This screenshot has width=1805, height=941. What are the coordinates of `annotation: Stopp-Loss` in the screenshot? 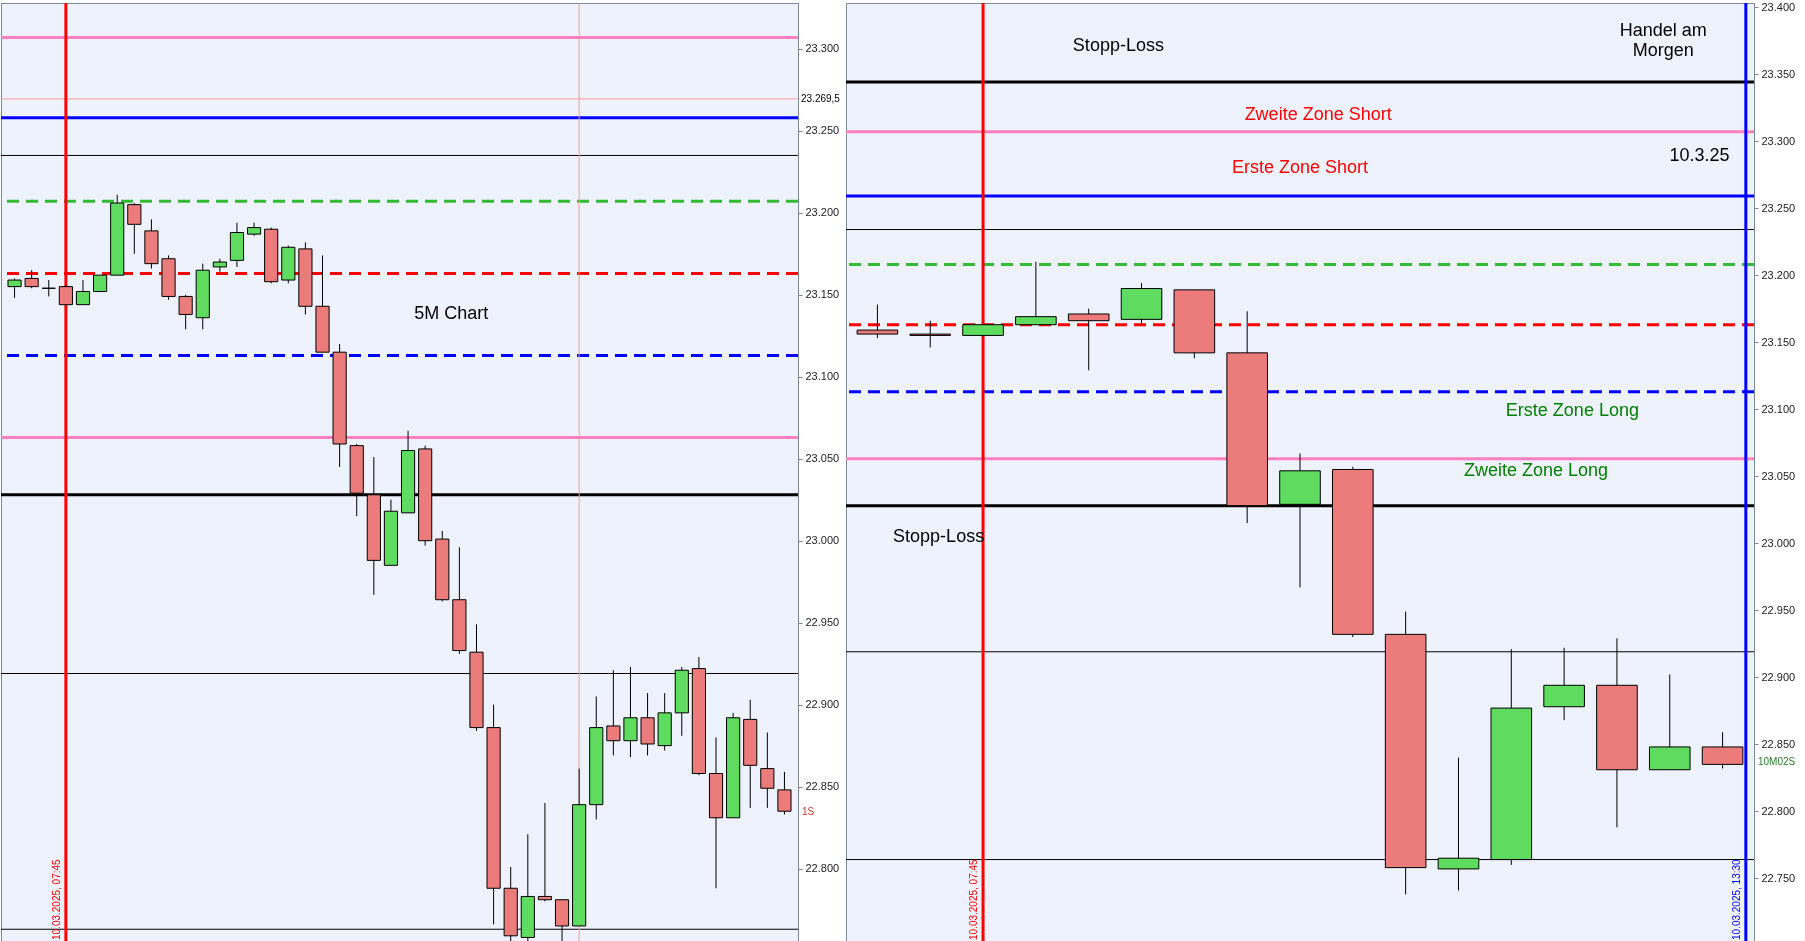 It's located at (1118, 45).